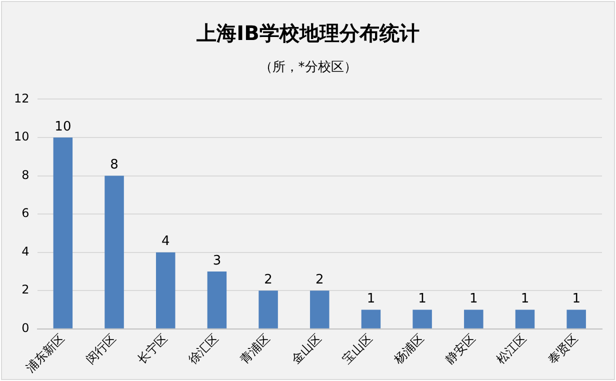  I want to click on data-label: 10, so click(63, 126).